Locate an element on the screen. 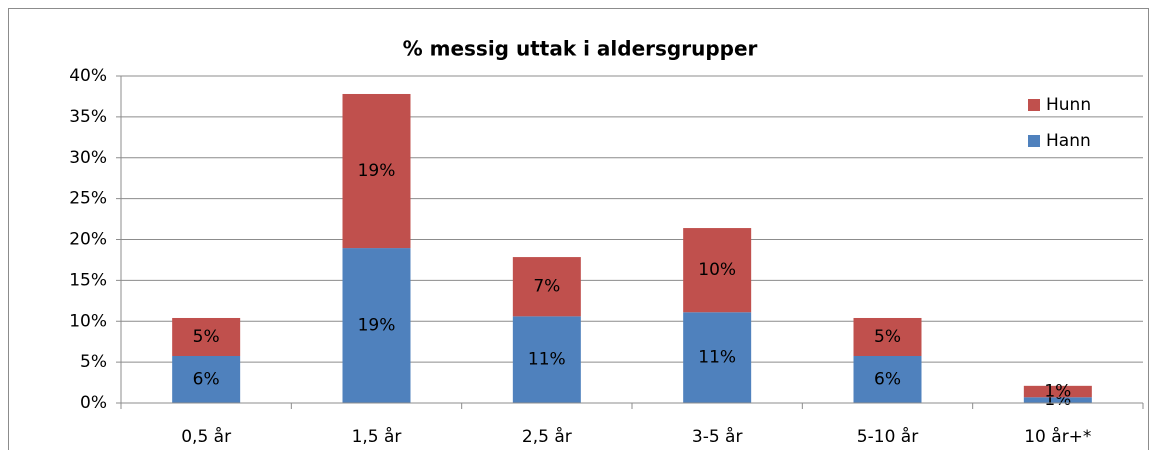 Image resolution: width=1160 pixels, height=450 pixels. x-tick-label: 5-10 år is located at coordinates (887, 436).